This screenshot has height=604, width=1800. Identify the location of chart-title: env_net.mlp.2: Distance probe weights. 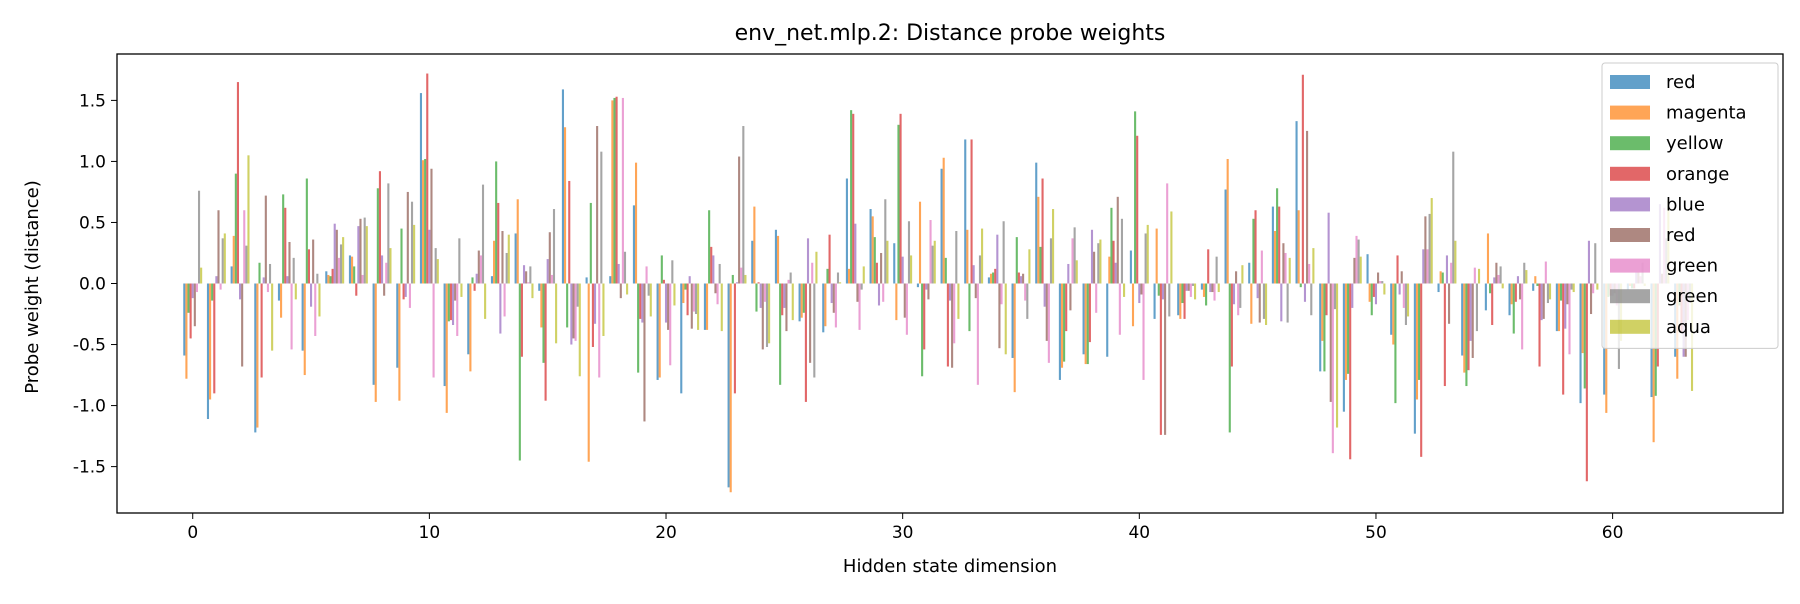
(950, 33).